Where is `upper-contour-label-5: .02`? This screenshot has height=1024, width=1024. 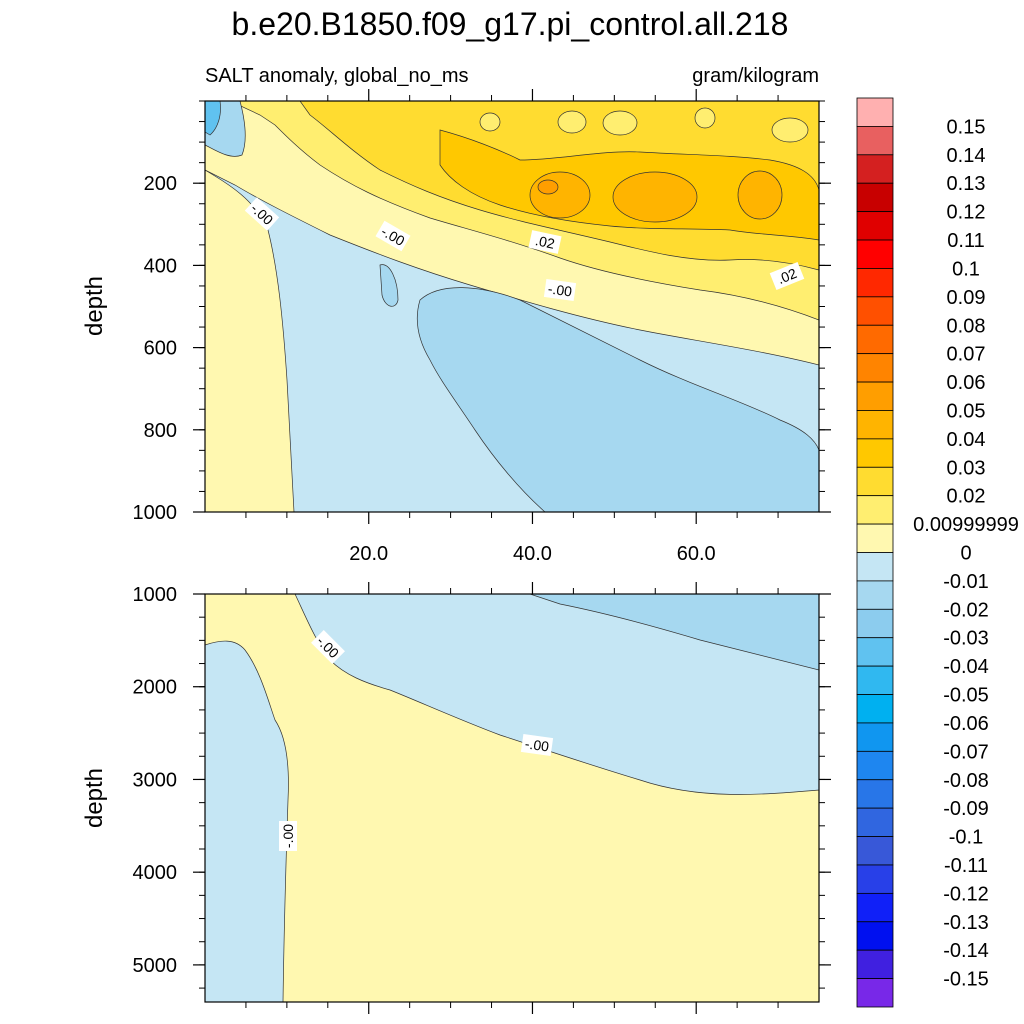
upper-contour-label-5: .02 is located at coordinates (787, 276).